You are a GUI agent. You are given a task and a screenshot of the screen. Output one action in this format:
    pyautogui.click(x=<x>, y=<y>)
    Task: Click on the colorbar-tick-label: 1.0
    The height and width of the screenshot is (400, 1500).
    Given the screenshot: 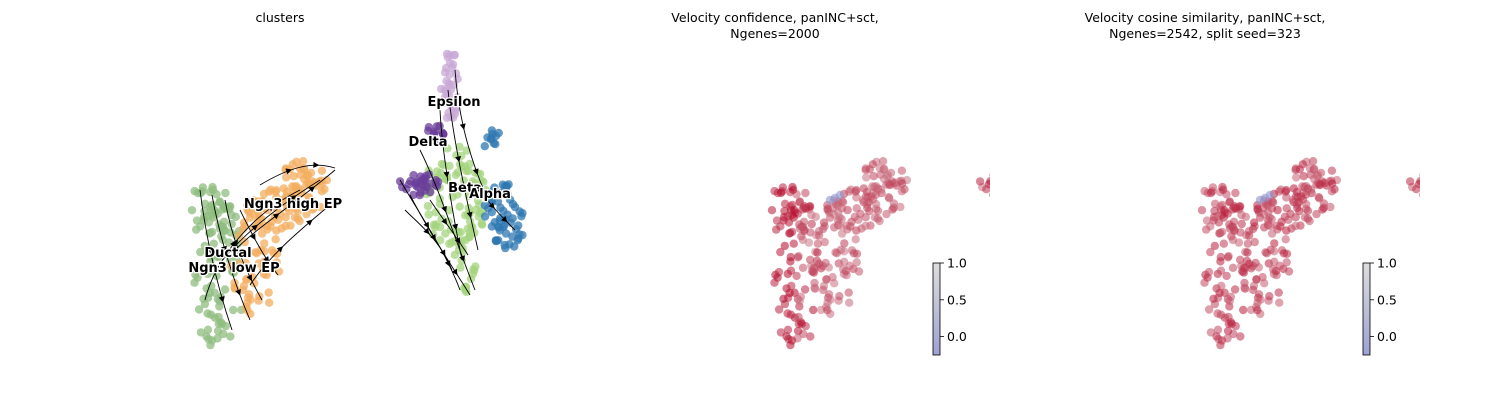 What is the action you would take?
    pyautogui.click(x=957, y=263)
    